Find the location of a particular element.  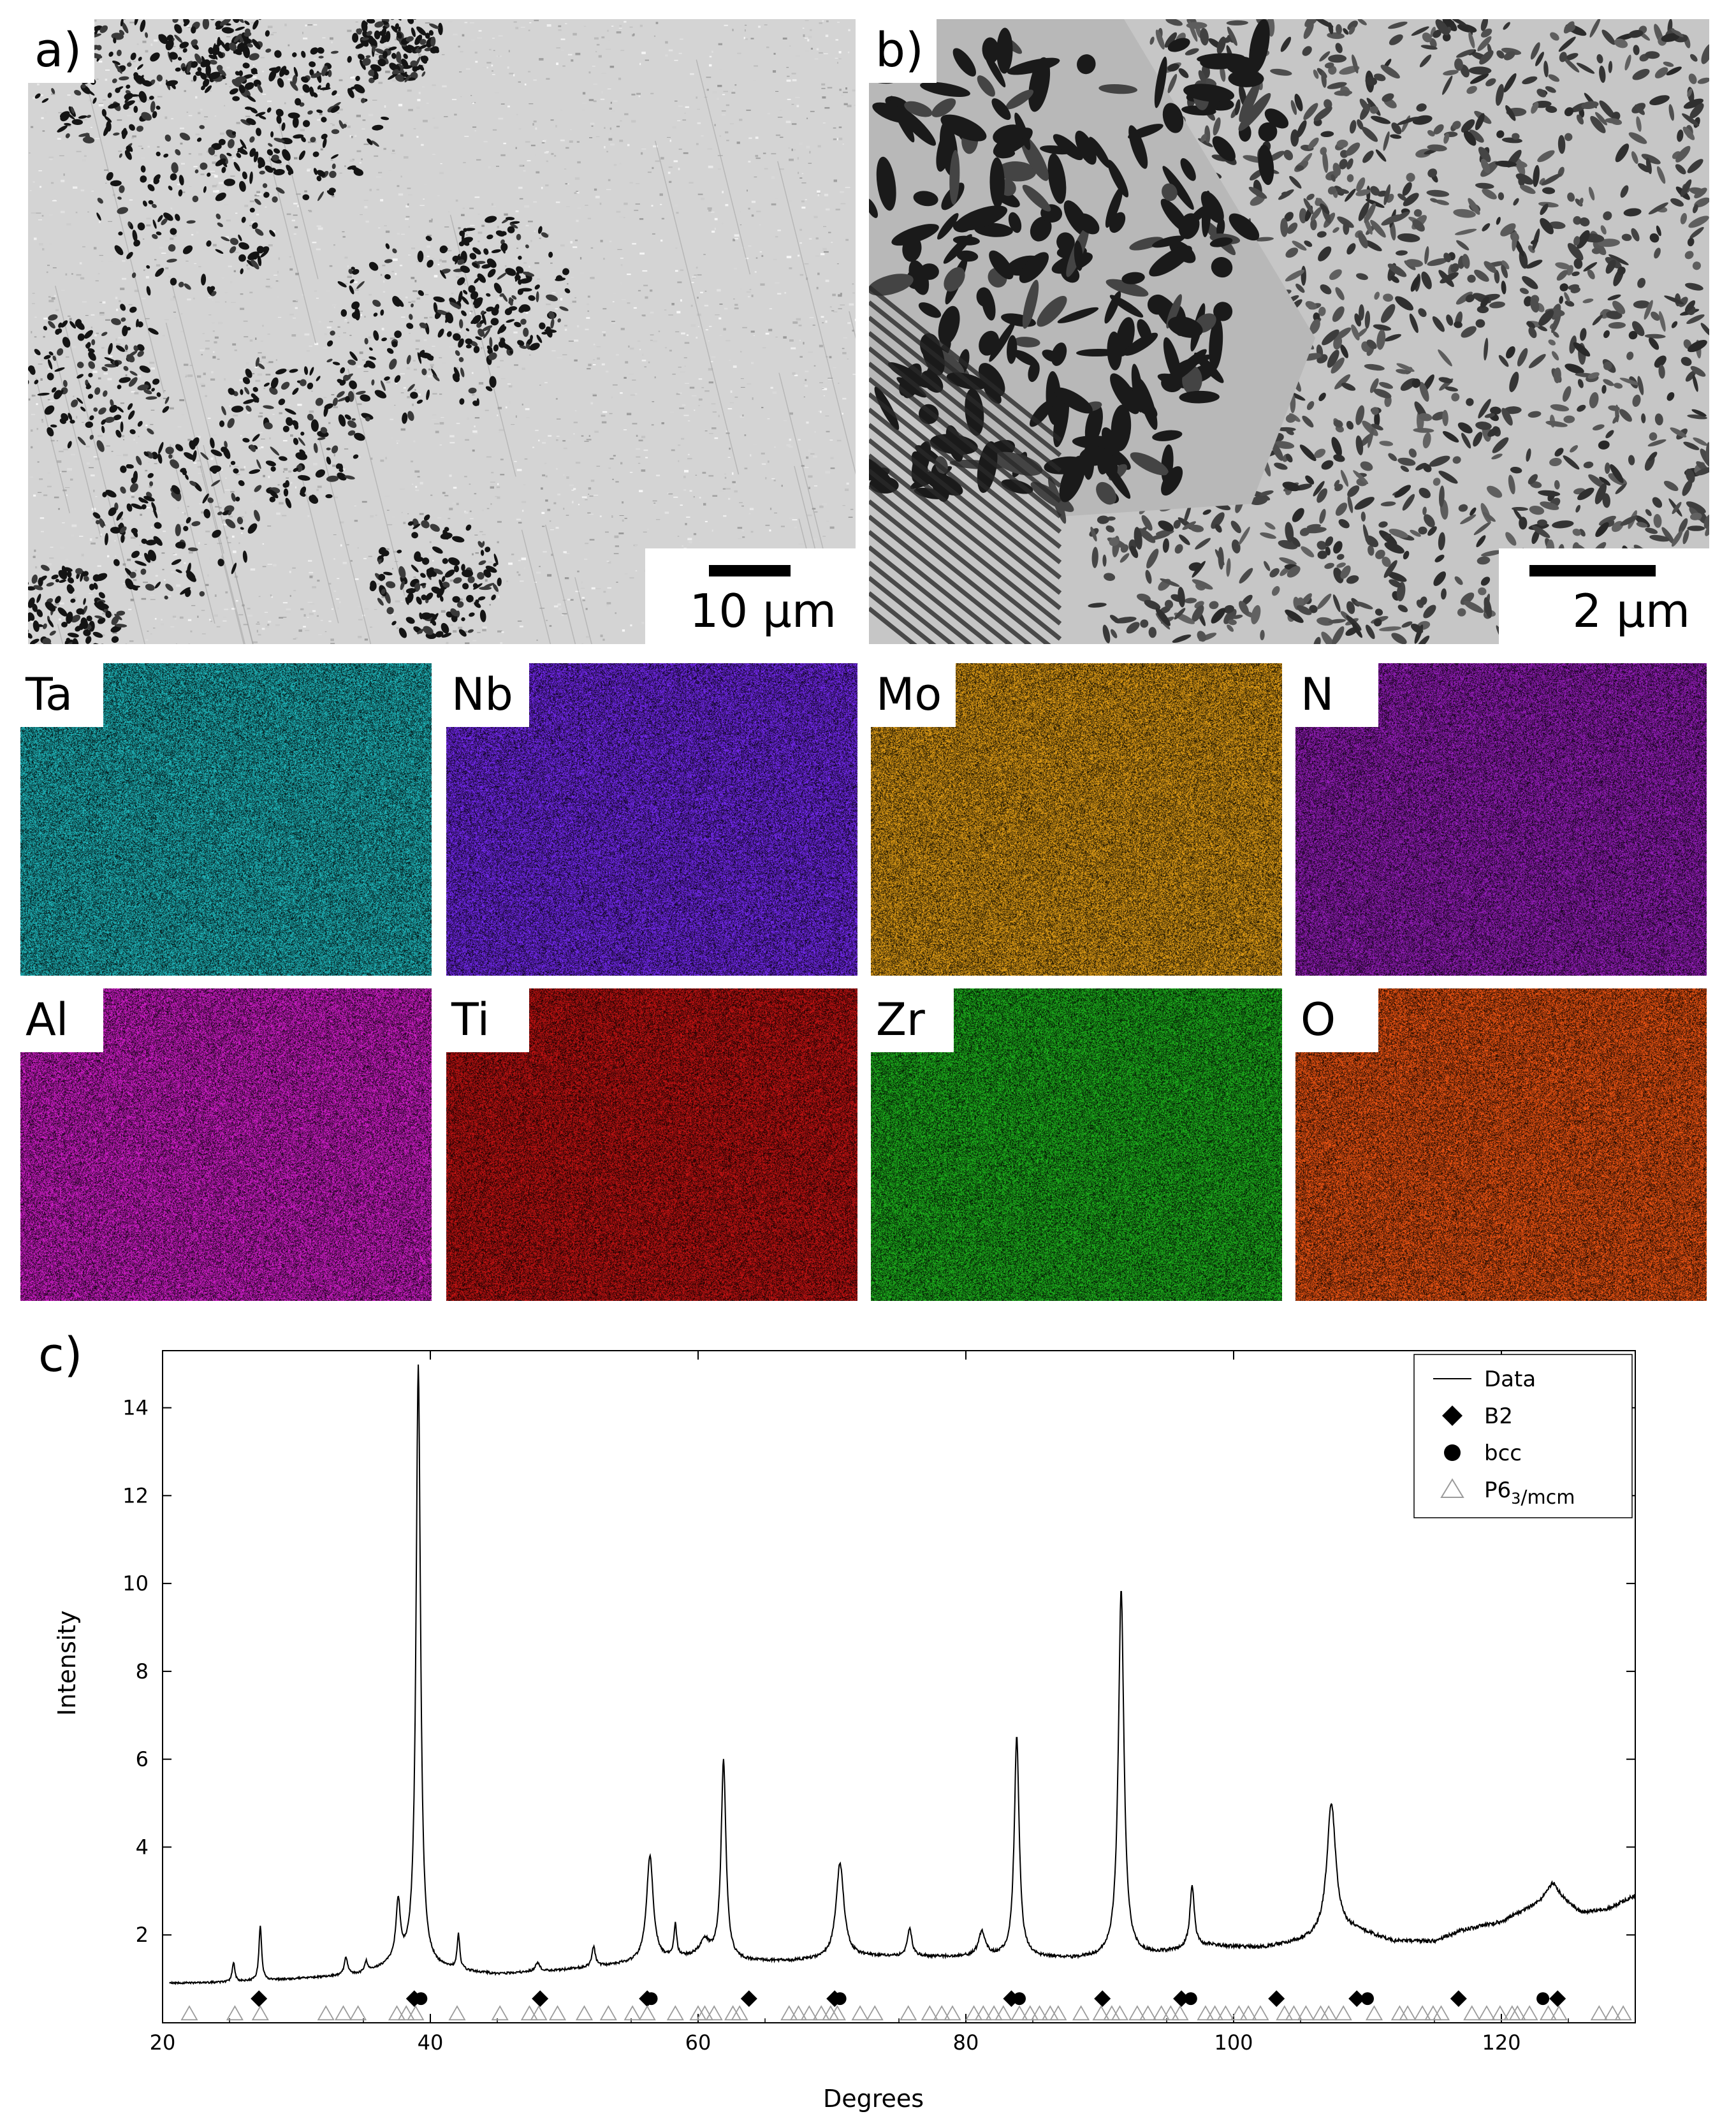

eds-map-zr: Zr is located at coordinates (1076, 1144).